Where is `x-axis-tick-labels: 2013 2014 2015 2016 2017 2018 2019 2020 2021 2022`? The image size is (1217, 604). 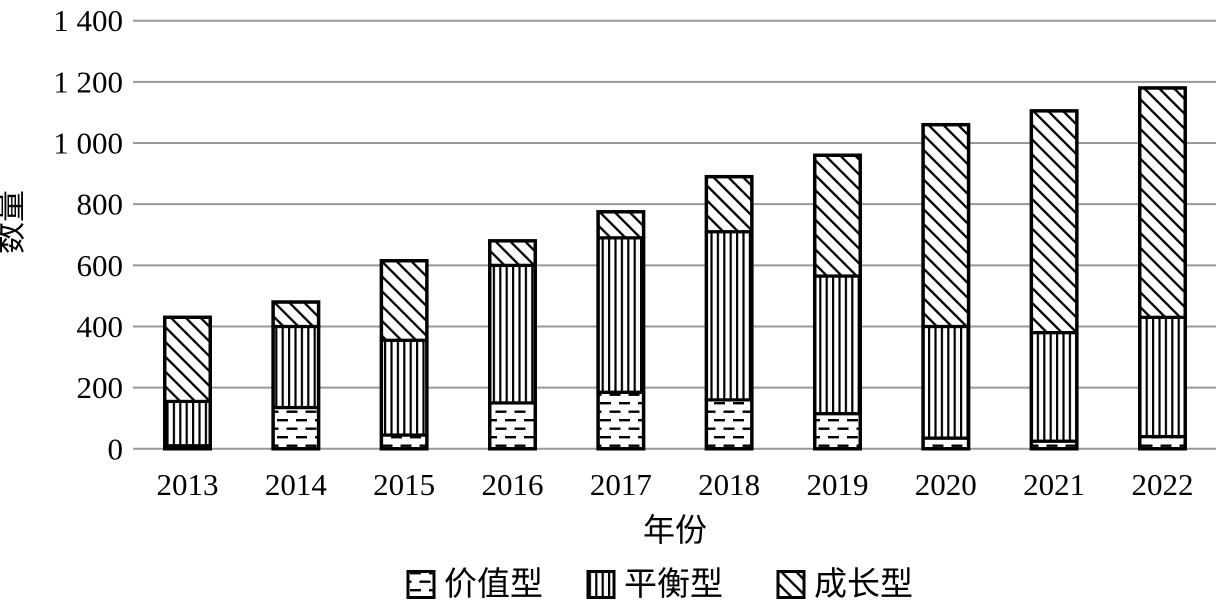 x-axis-tick-labels: 2013 2014 2015 2016 2017 2018 2019 2020 2021 2022 is located at coordinates (675, 484).